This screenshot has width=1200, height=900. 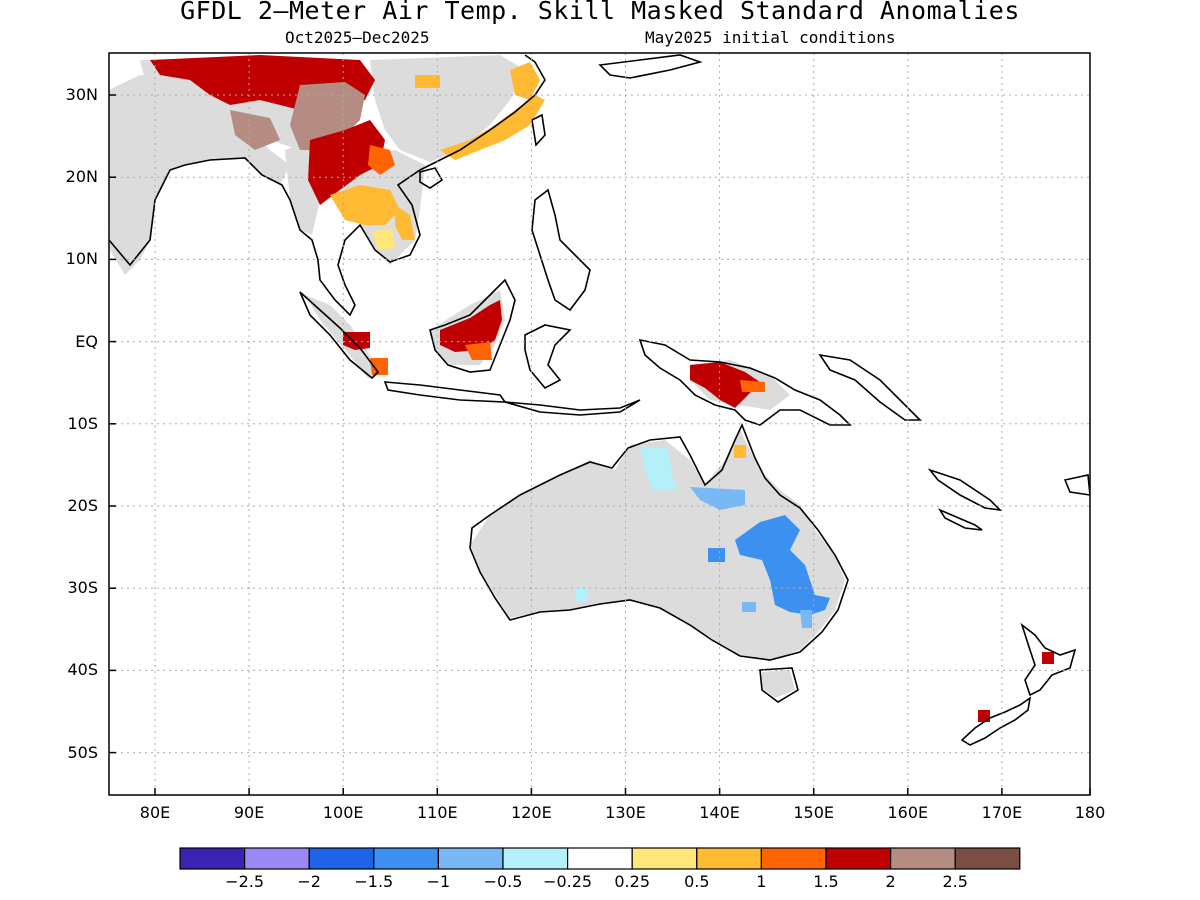 I want to click on lon-label: 110E, so click(x=437, y=812).